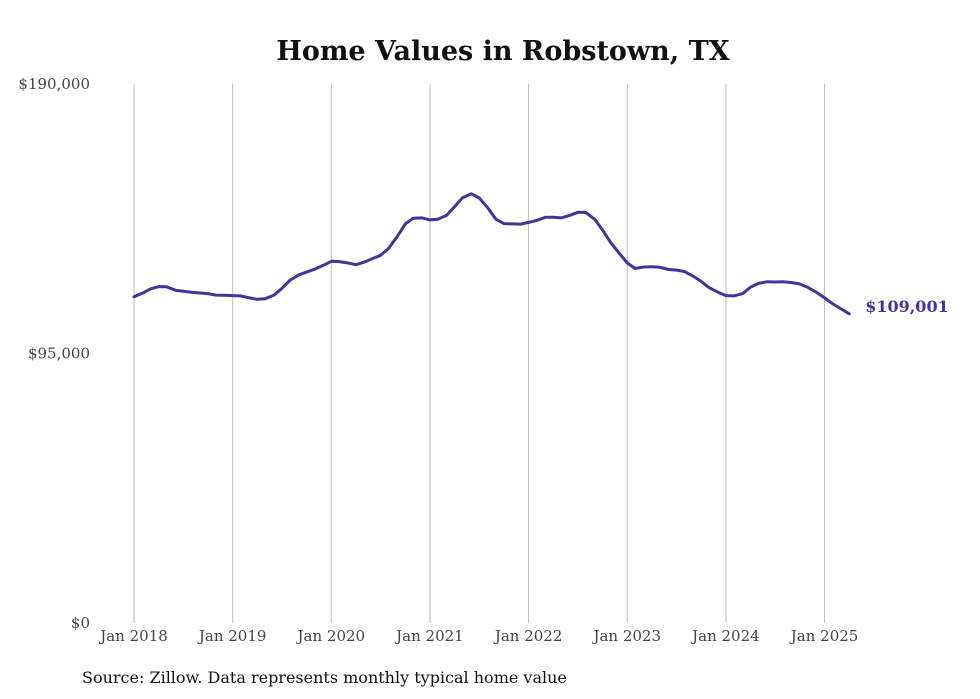 This screenshot has width=980, height=699. I want to click on series-line, so click(491, 254).